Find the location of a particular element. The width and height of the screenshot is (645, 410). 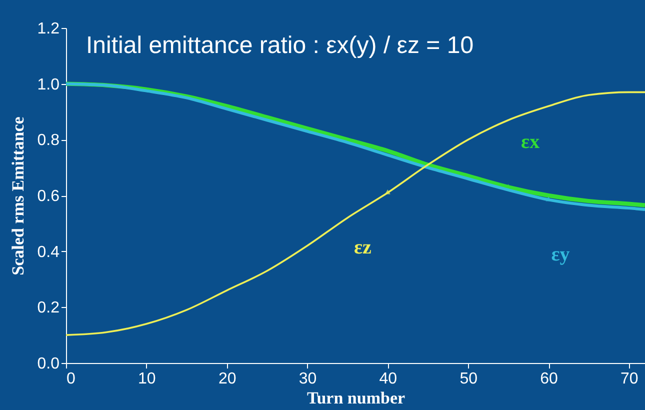

y-tick-label: 1.2 is located at coordinates (48, 29).